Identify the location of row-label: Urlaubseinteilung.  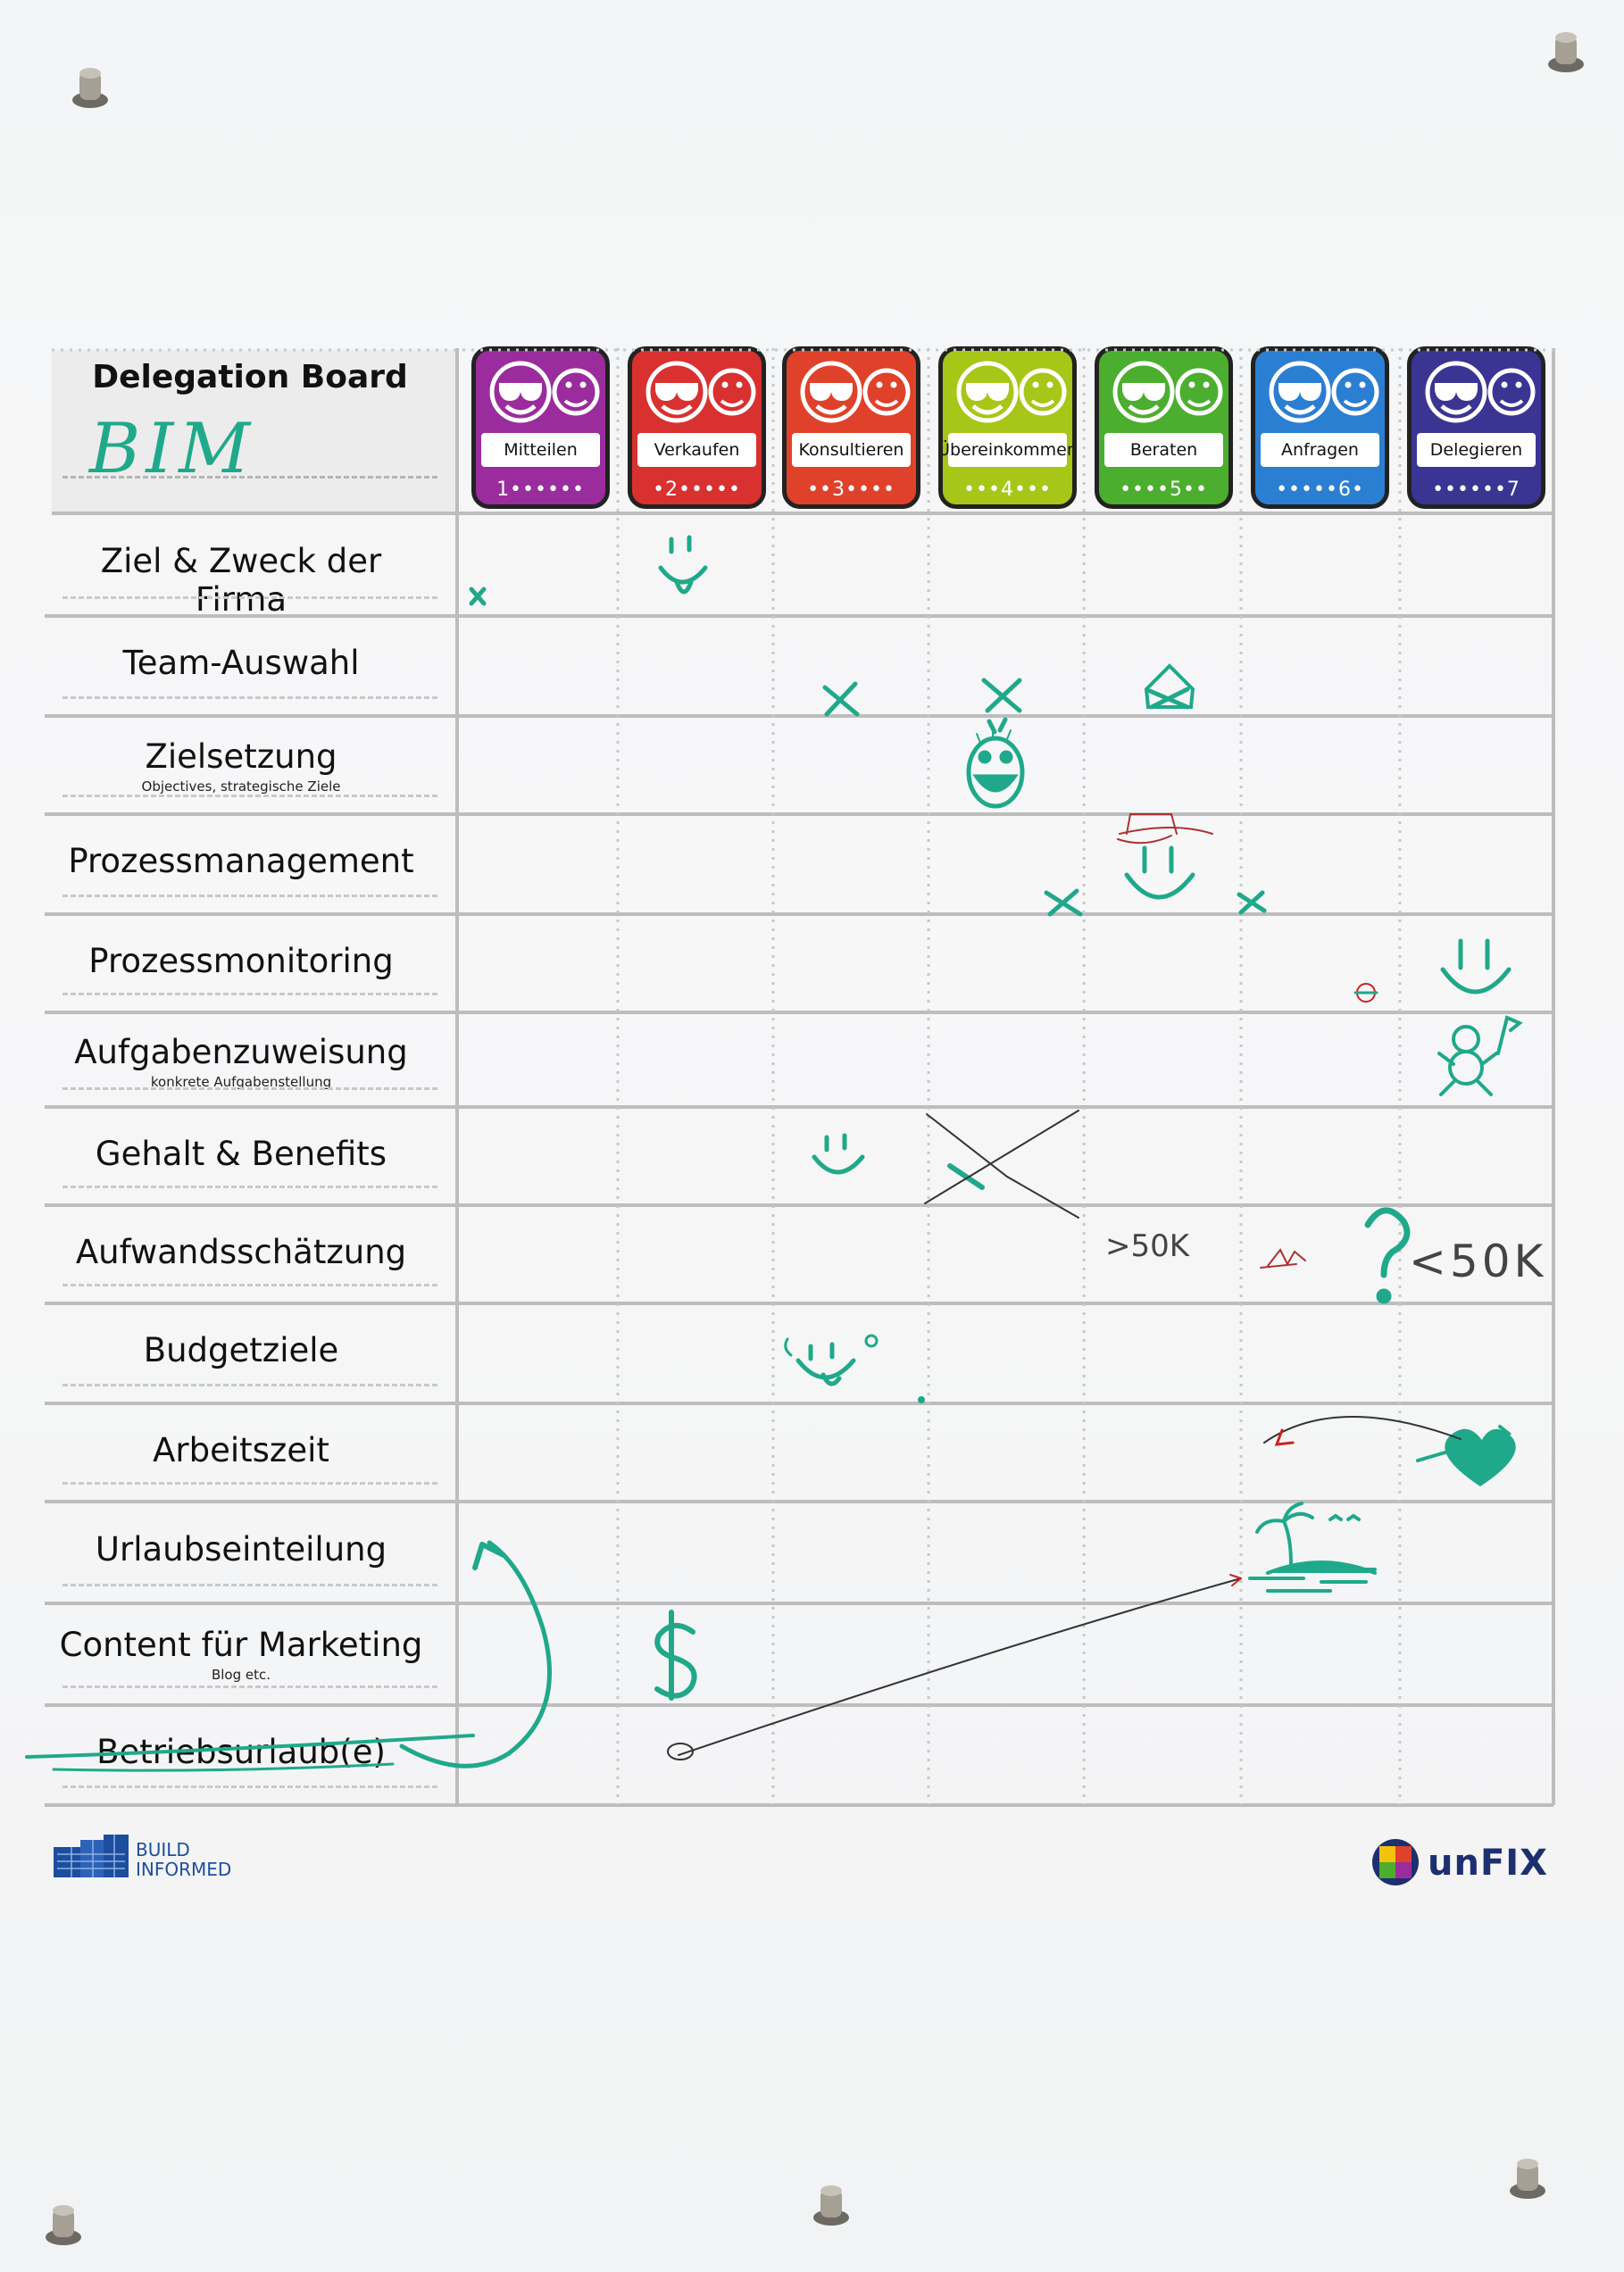
(241, 1549).